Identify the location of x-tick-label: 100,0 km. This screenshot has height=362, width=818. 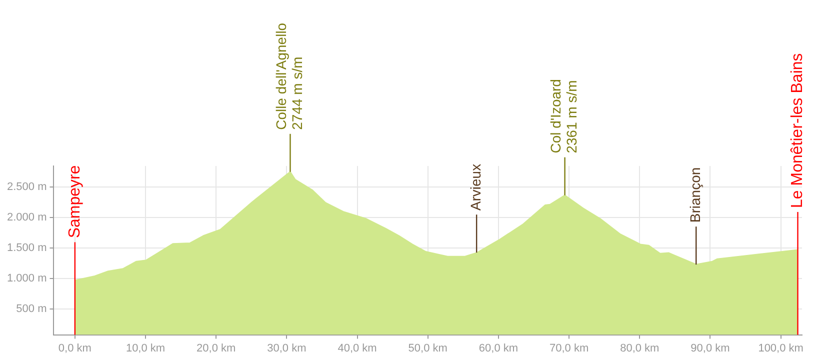
(781, 348).